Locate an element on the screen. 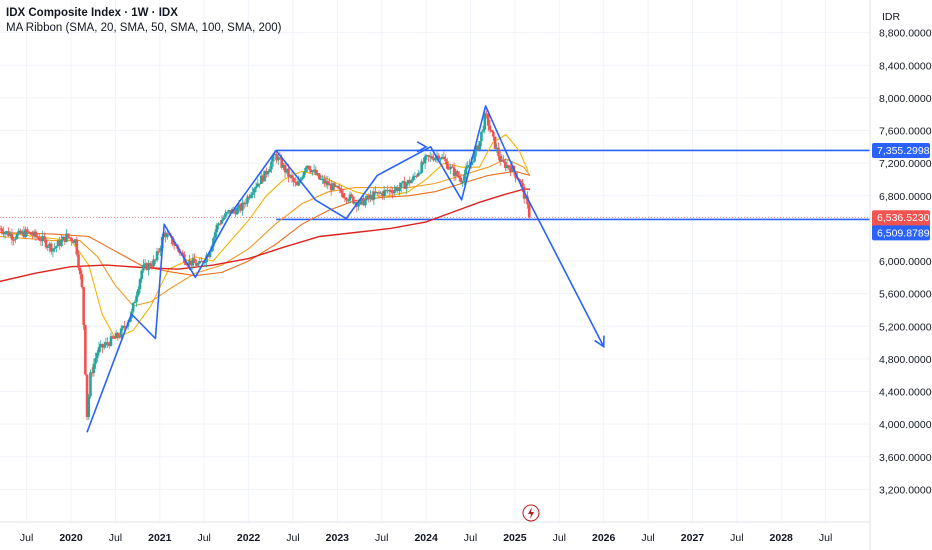 The height and width of the screenshot is (550, 932). arrow-head is located at coordinates (422, 147).